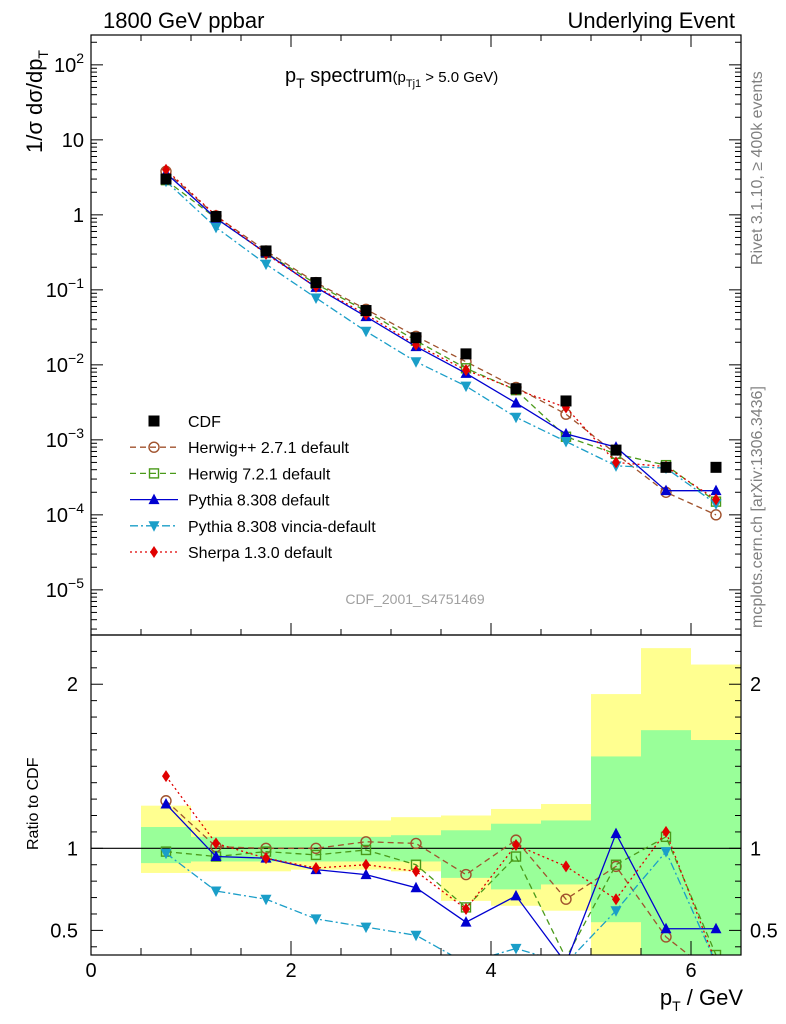 The height and width of the screenshot is (1024, 786). What do you see at coordinates (490, 971) in the screenshot?
I see `x-tick-label: 4` at bounding box center [490, 971].